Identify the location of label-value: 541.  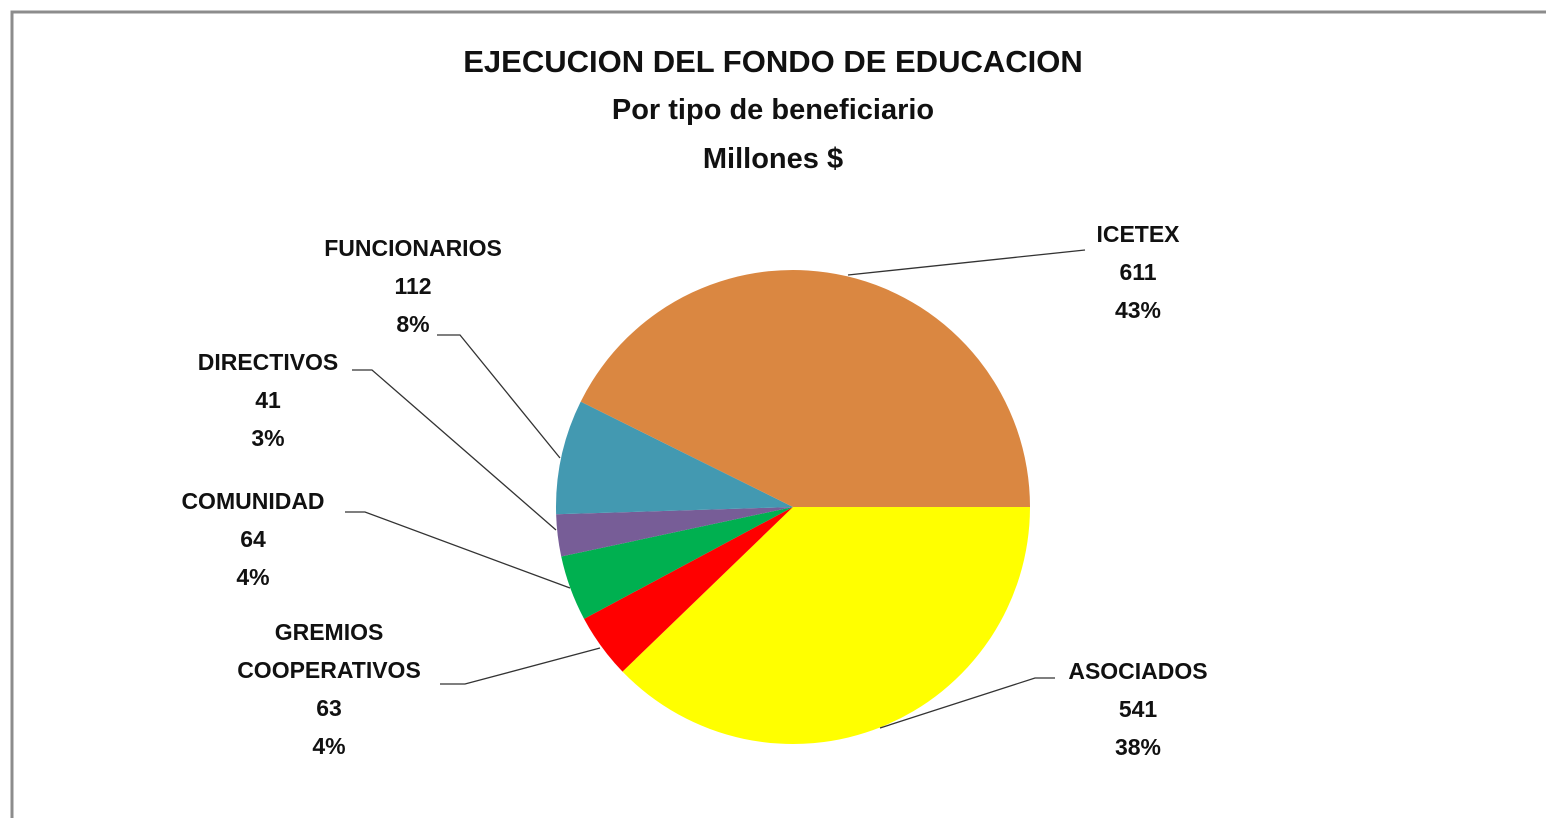
(1138, 709).